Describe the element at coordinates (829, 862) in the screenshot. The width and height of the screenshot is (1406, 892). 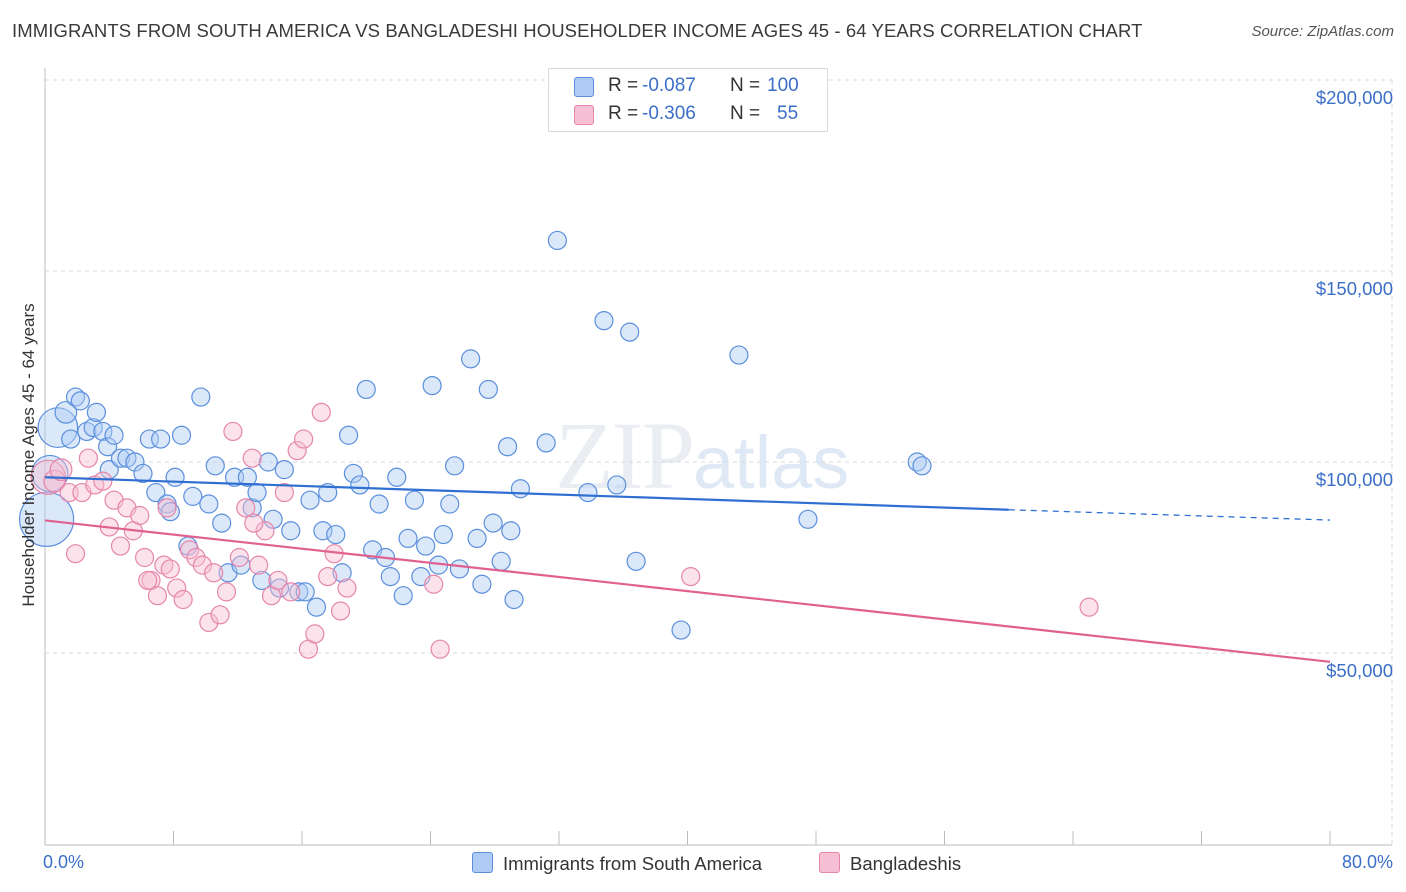
I see `bottom-legend-swatch-pink` at that location.